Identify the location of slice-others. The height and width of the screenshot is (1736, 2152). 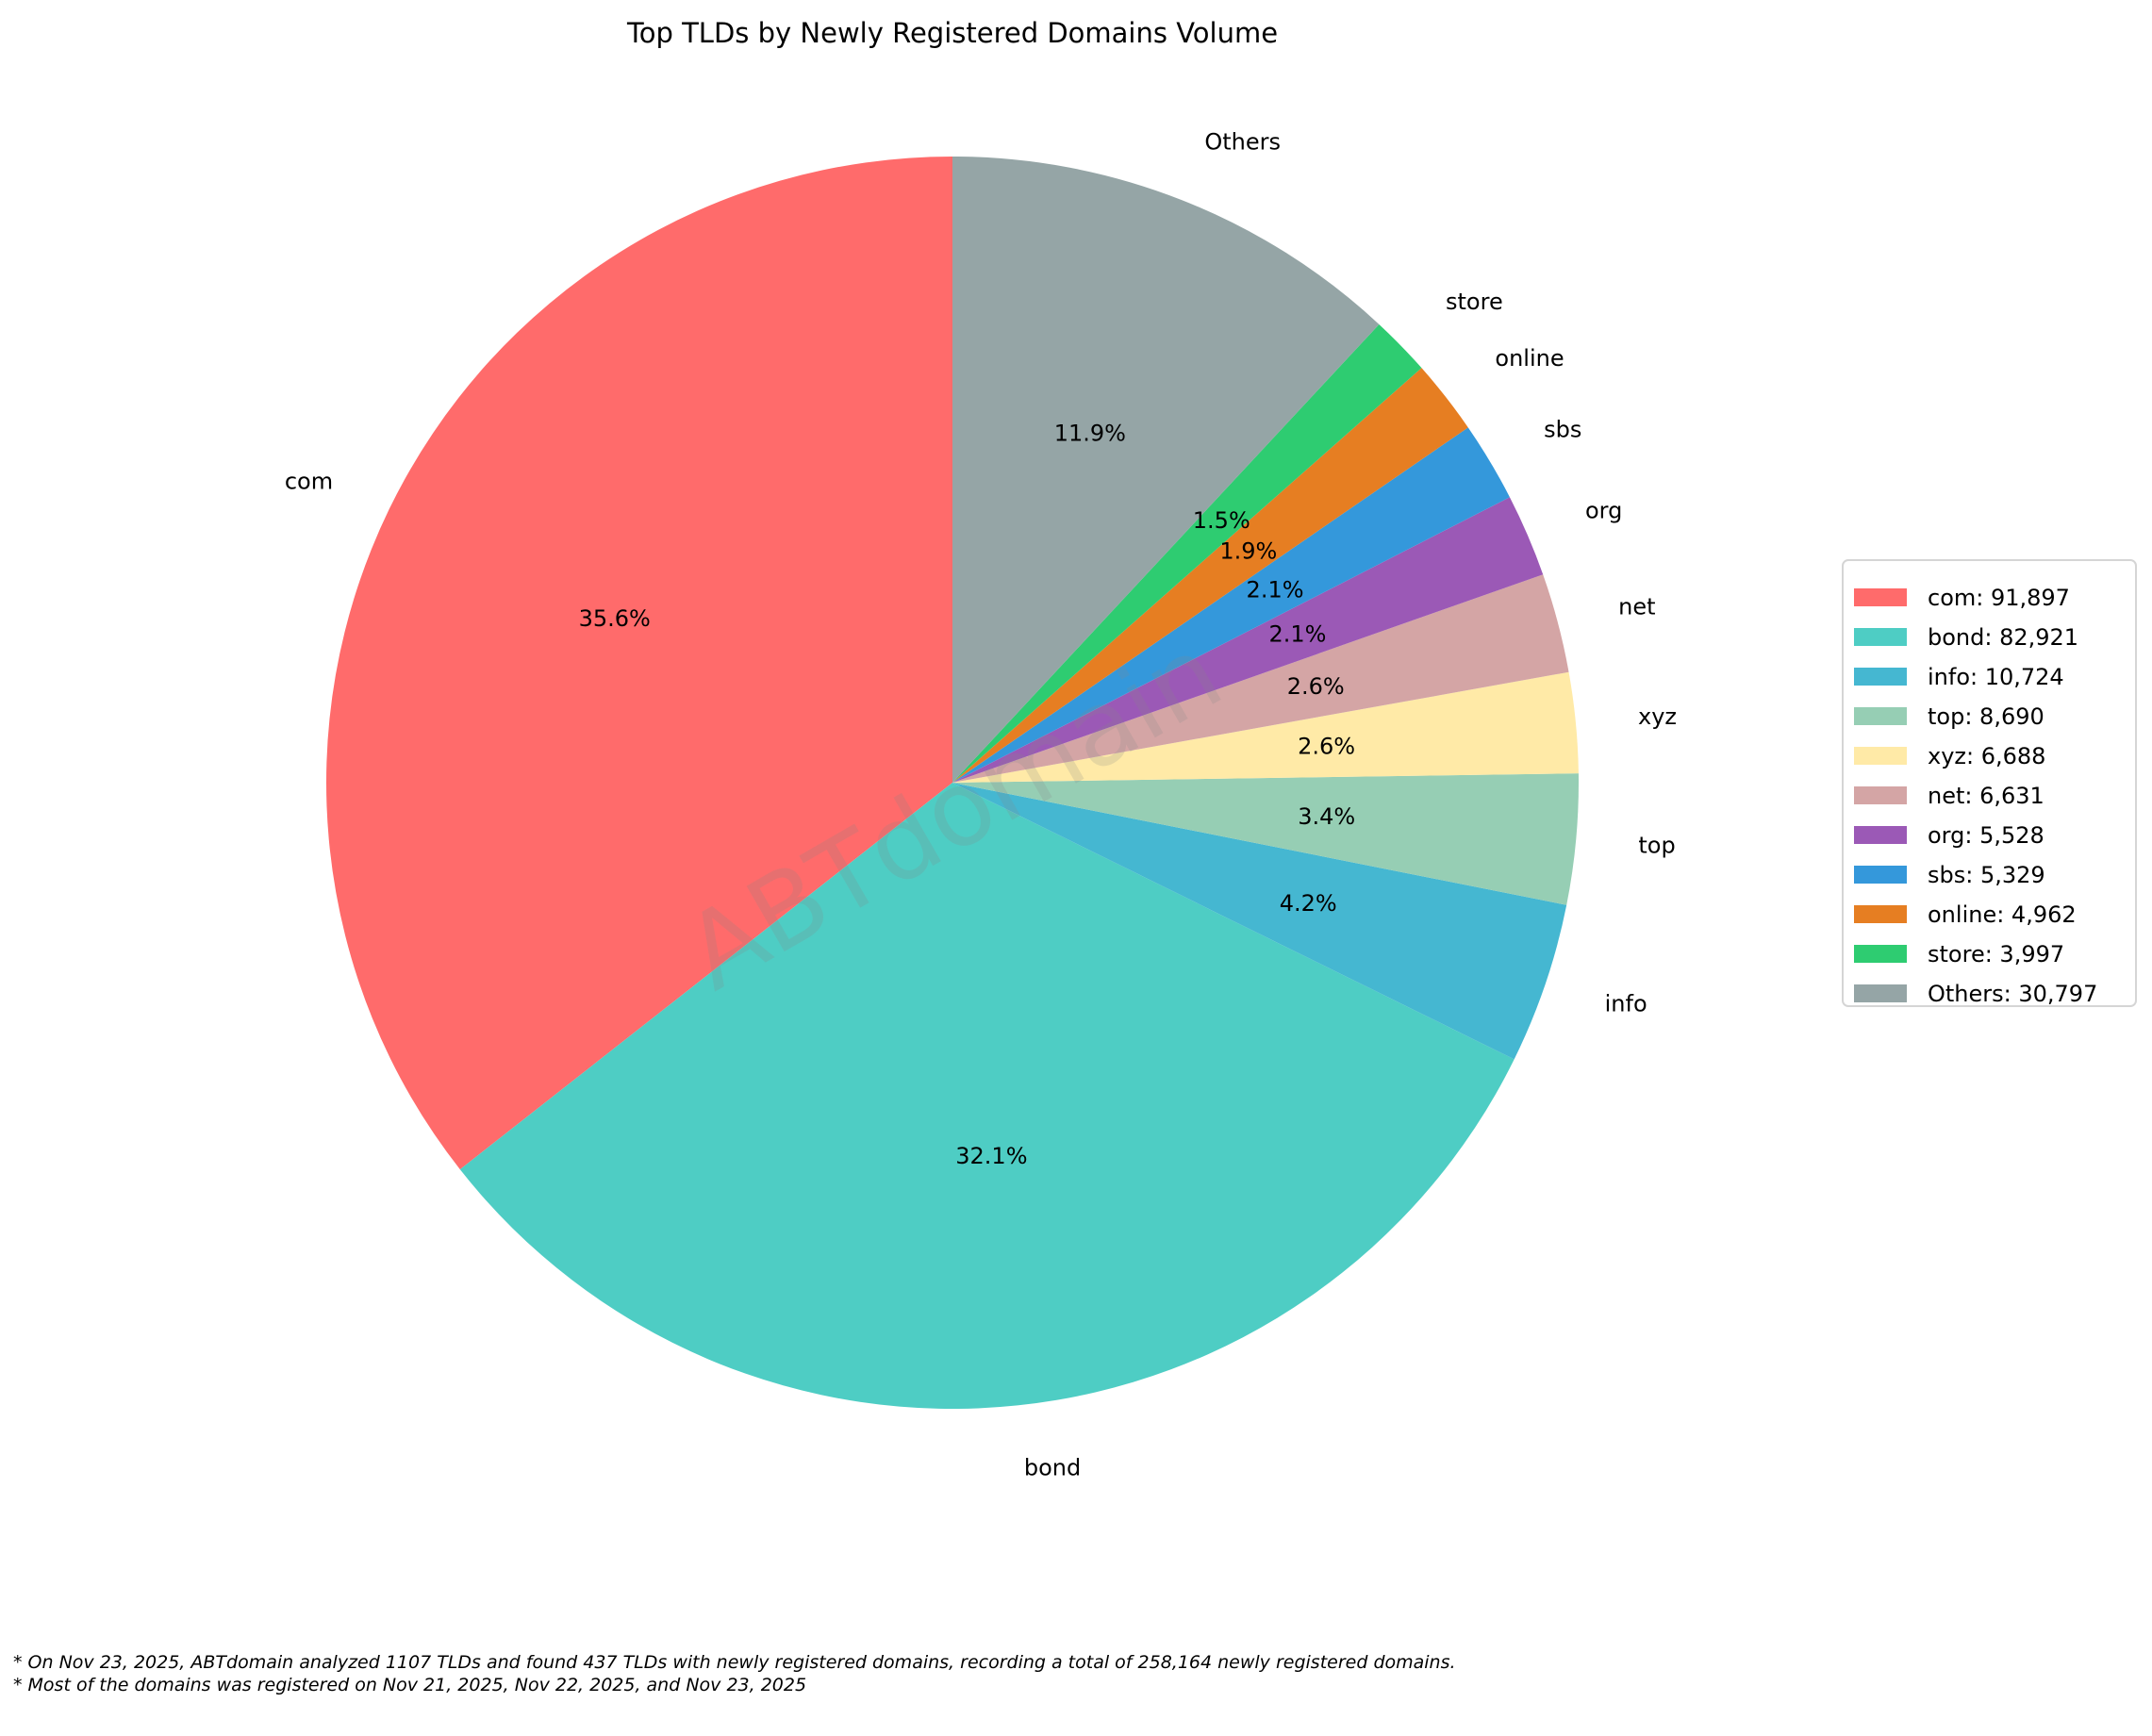
(1166, 470).